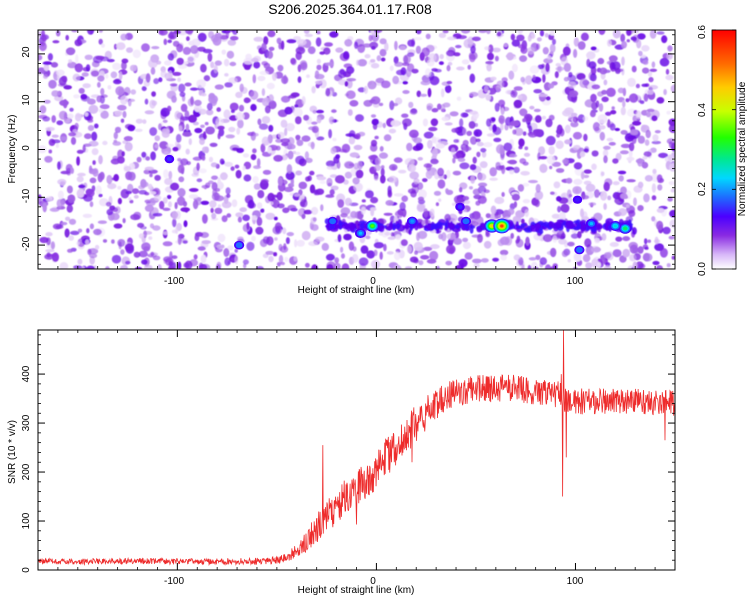 The height and width of the screenshot is (600, 750). Describe the element at coordinates (174, 581) in the screenshot. I see `snr-xtick-label: -100` at that location.